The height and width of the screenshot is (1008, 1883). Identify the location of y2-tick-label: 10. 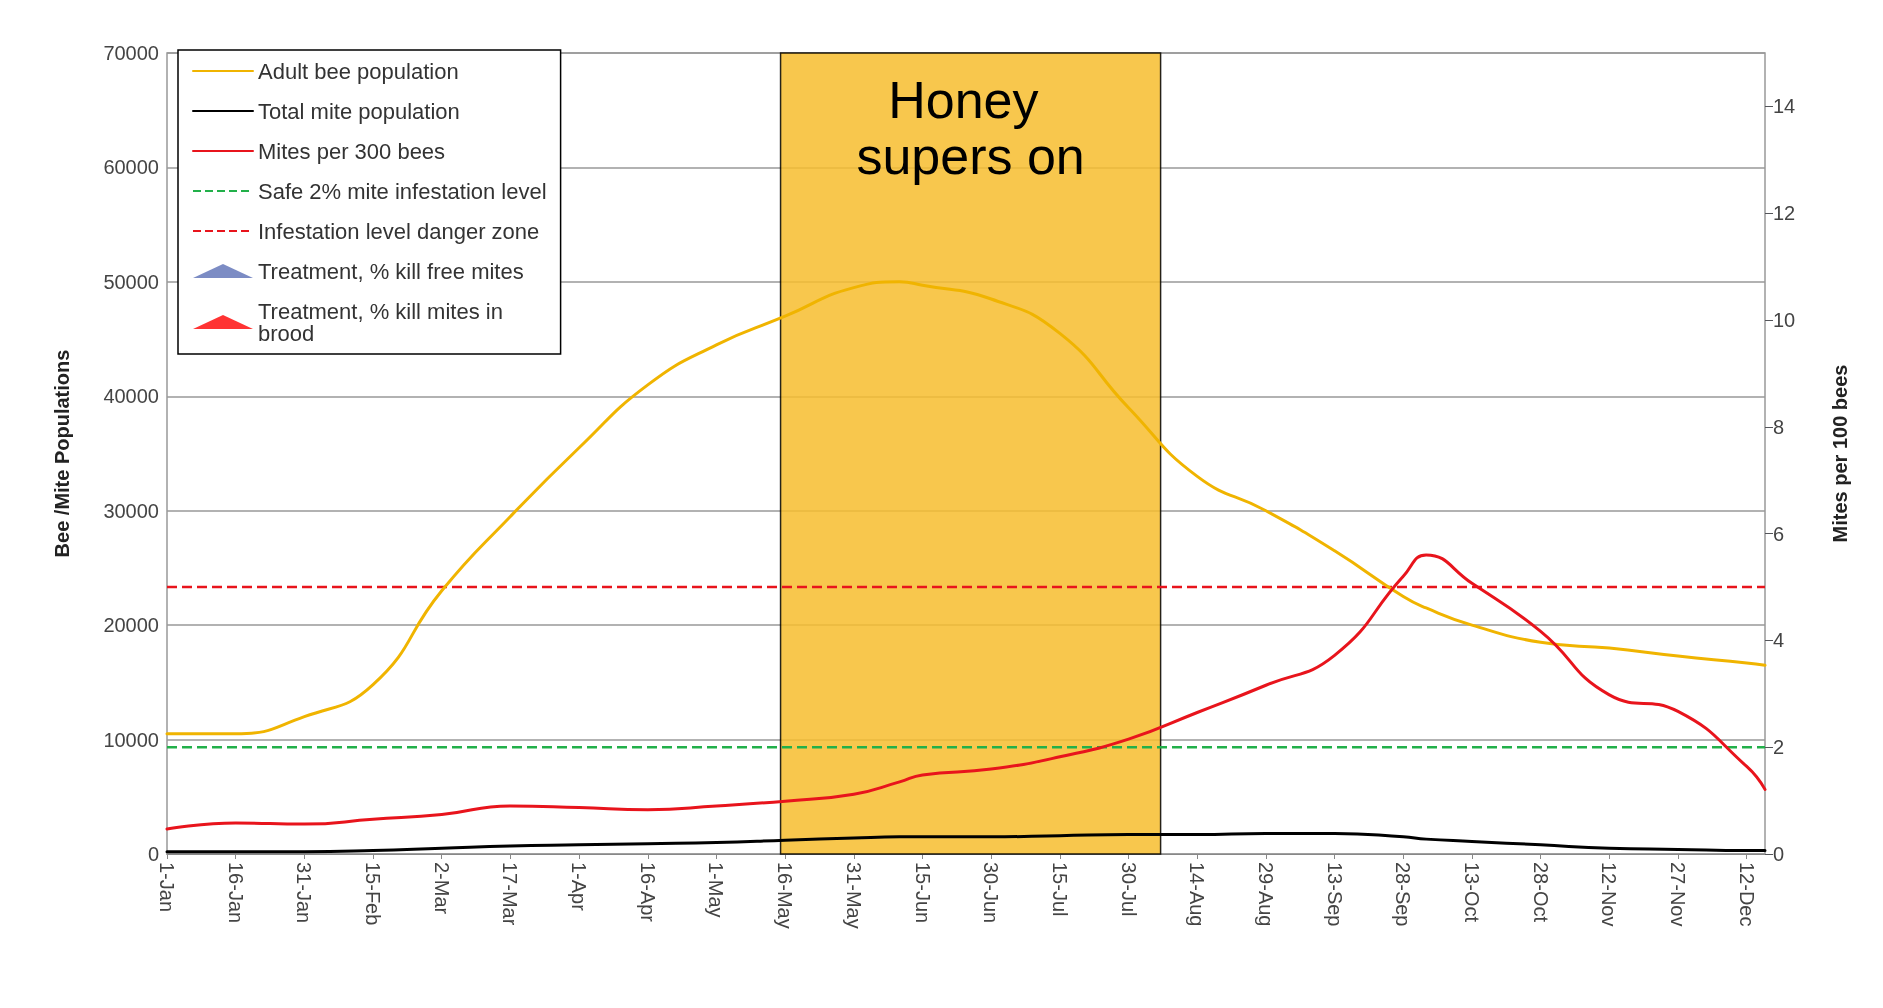
(1784, 320).